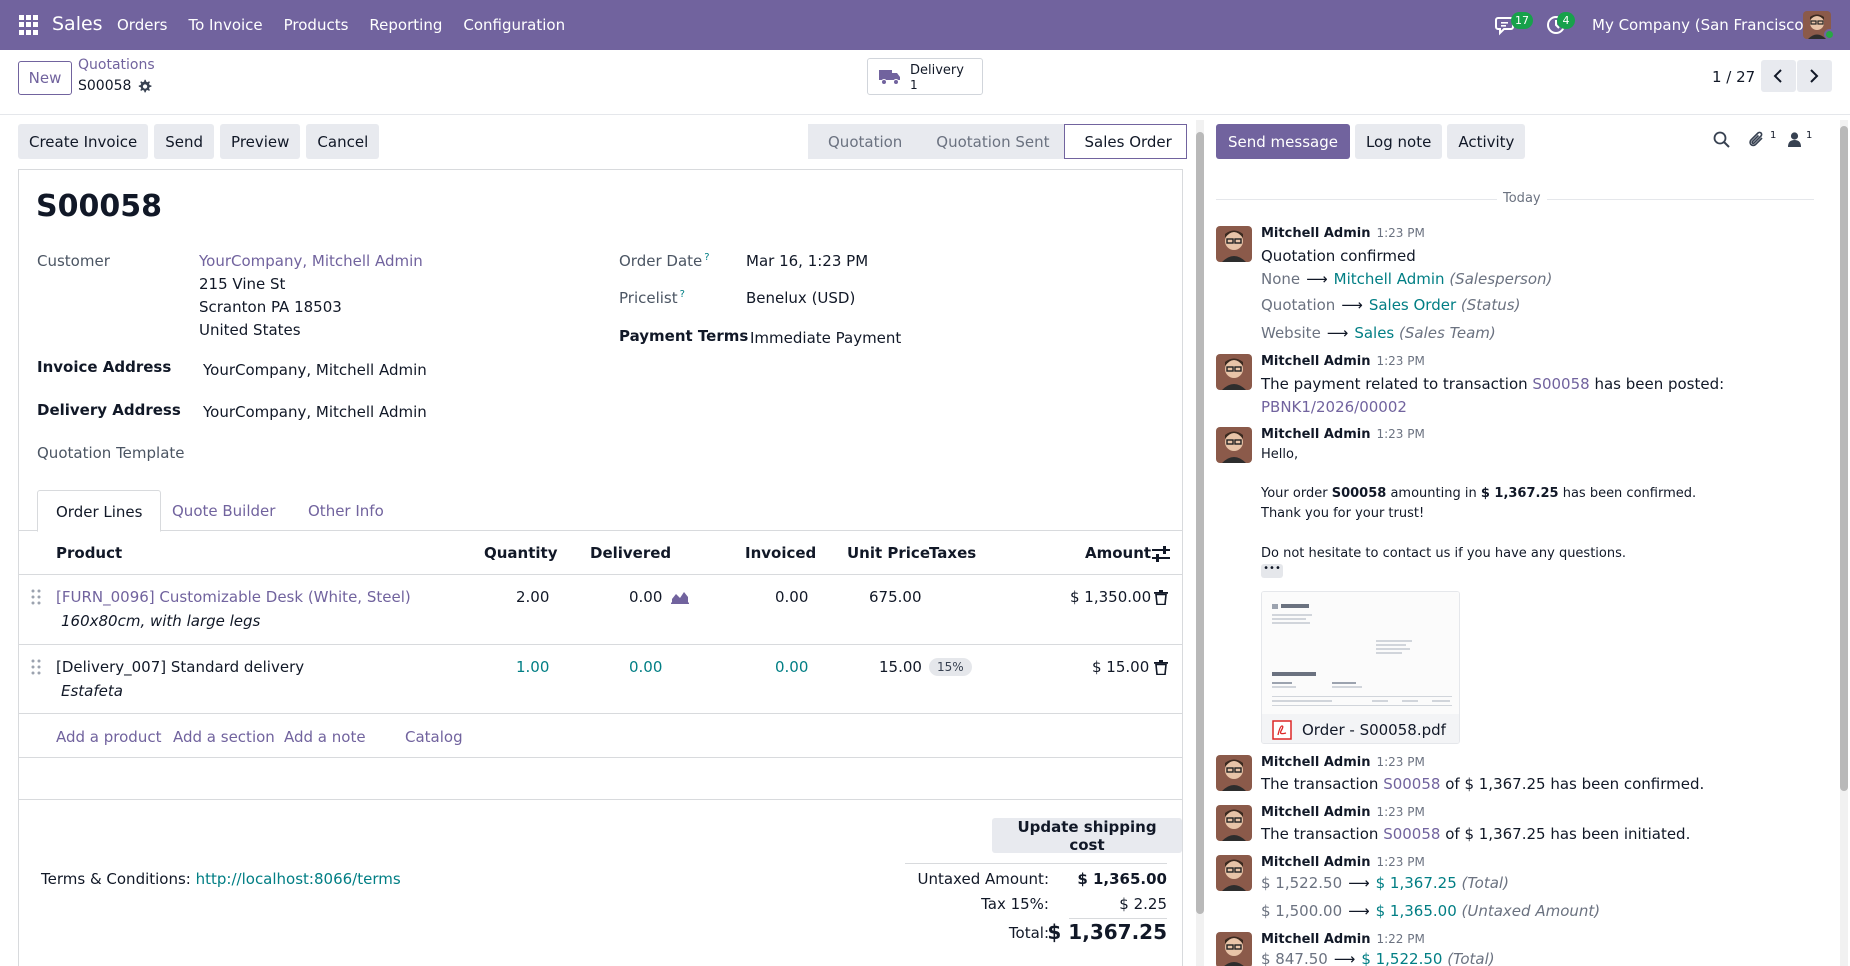  What do you see at coordinates (1486, 141) in the screenshot?
I see `activity-button: Activity` at bounding box center [1486, 141].